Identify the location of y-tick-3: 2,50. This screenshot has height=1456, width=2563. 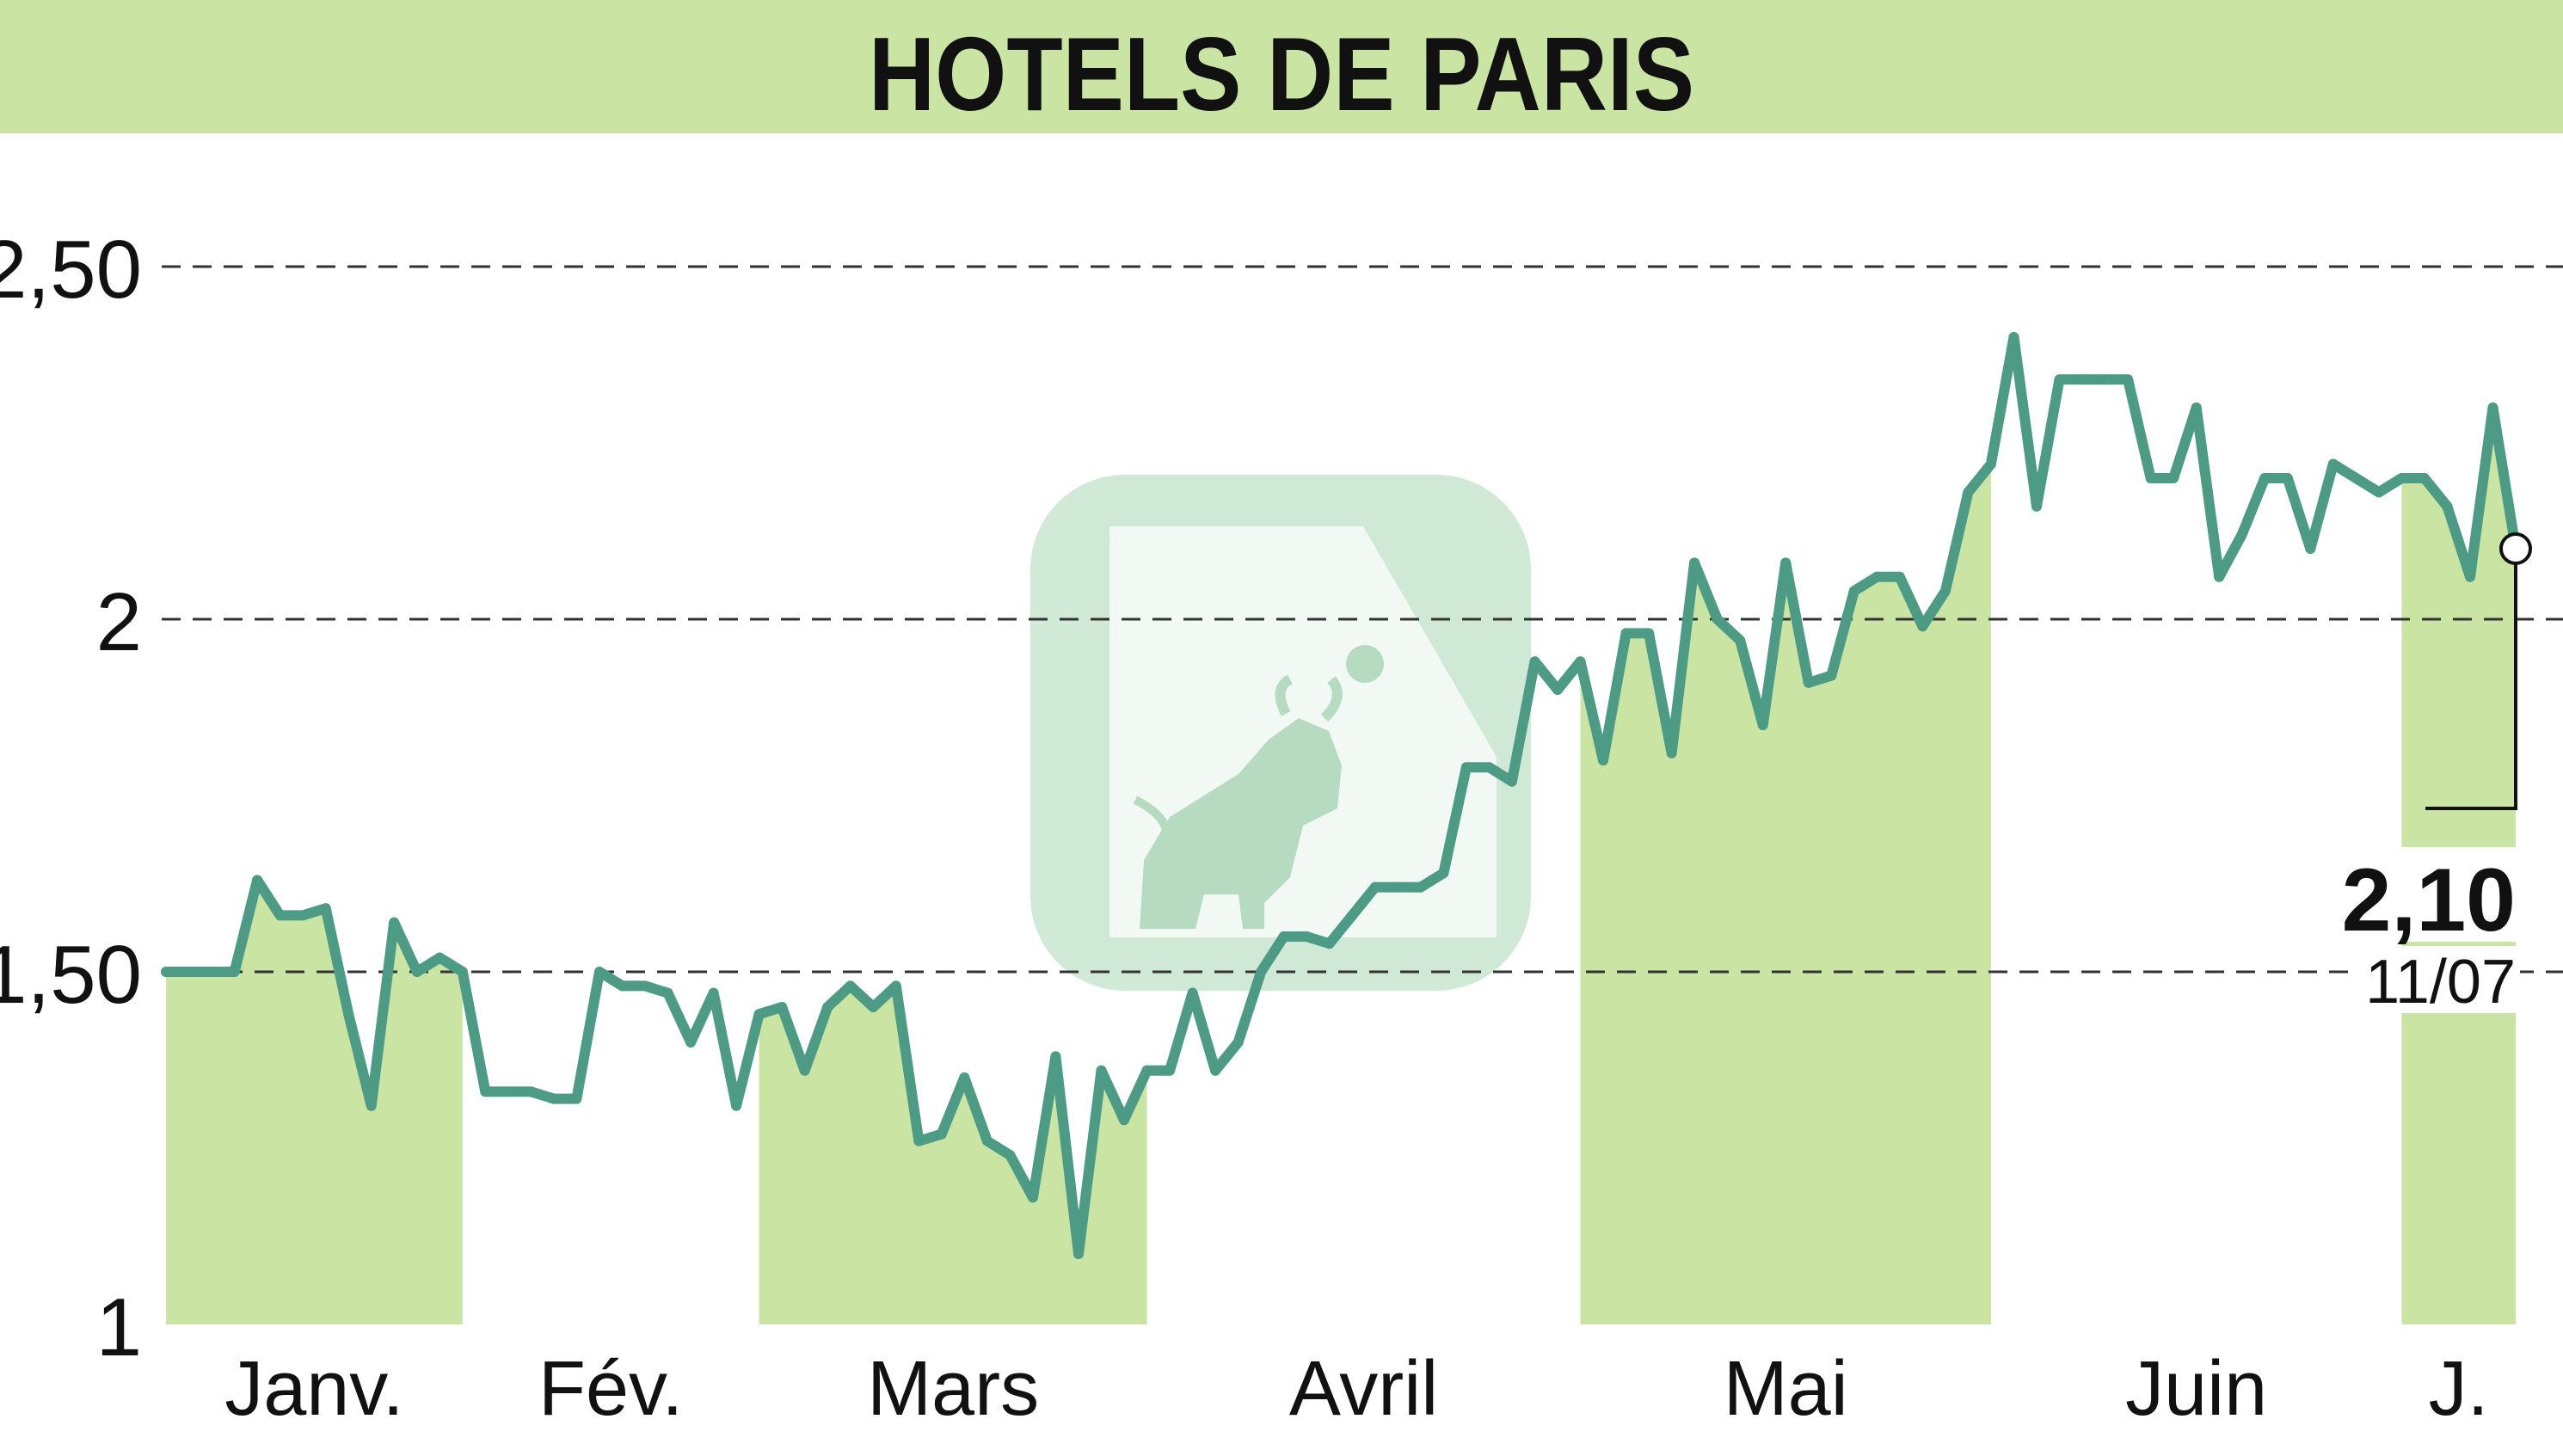
(71, 270).